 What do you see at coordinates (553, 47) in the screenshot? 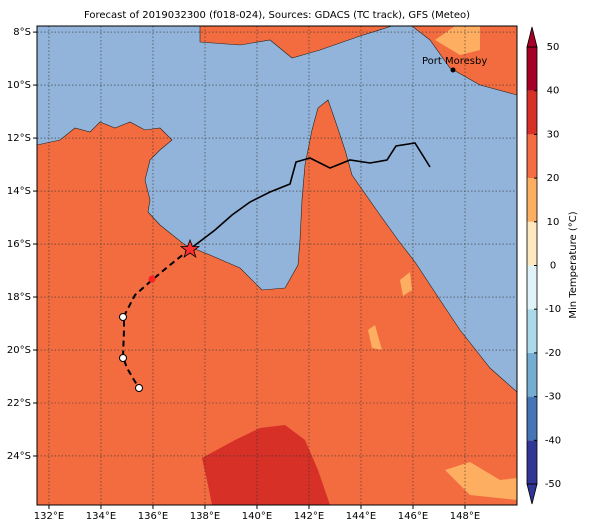
I see `colorbar-tick-label: 50` at bounding box center [553, 47].